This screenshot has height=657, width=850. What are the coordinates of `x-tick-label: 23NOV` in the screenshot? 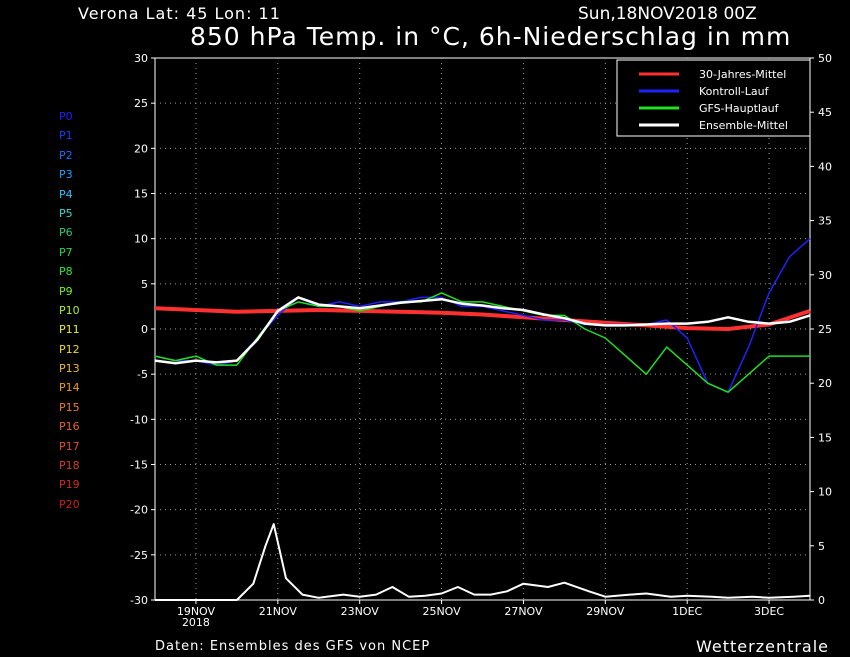 It's located at (360, 611).